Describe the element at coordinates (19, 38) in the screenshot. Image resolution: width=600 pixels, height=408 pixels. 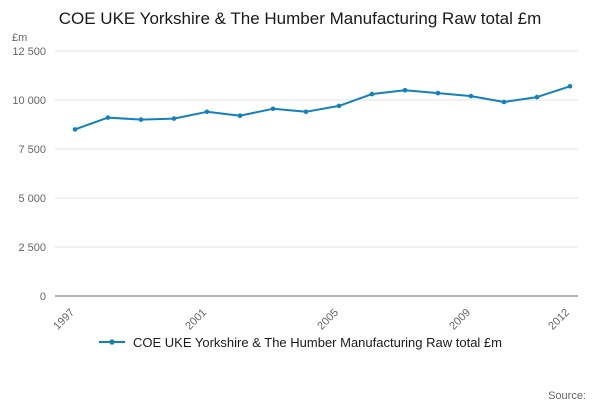
I see `y-axis-unit-label: £m` at that location.